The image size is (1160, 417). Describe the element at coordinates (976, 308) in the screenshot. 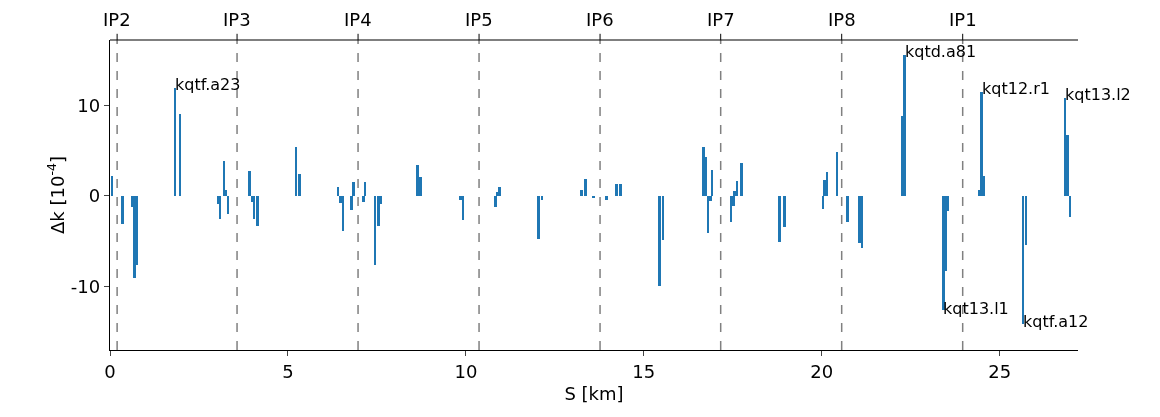

I see `annotation: kqt13.l1` at that location.